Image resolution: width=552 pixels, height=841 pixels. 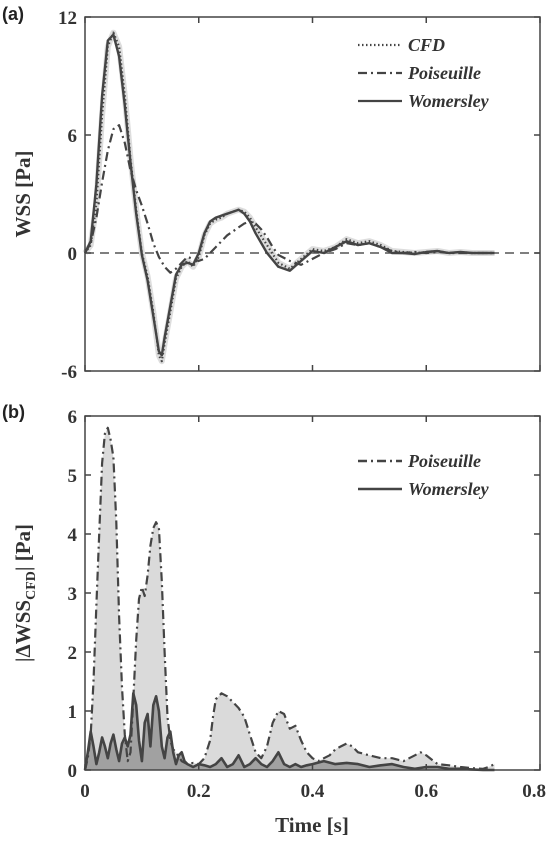 I want to click on panel-b-x-axis-label: Time [s], so click(x=312, y=825).